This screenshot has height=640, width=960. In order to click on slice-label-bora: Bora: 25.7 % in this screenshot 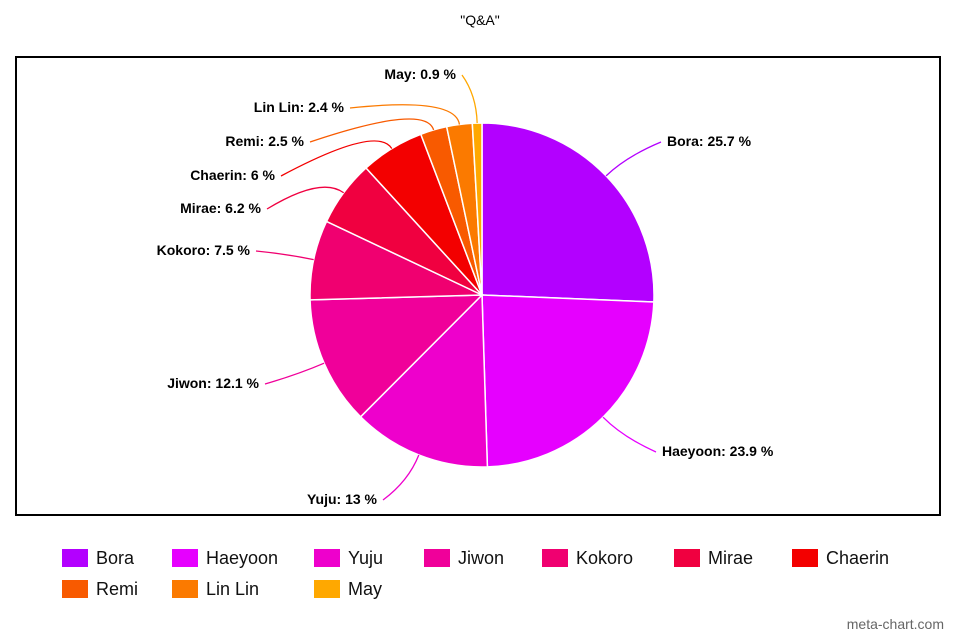, I will do `click(709, 141)`.